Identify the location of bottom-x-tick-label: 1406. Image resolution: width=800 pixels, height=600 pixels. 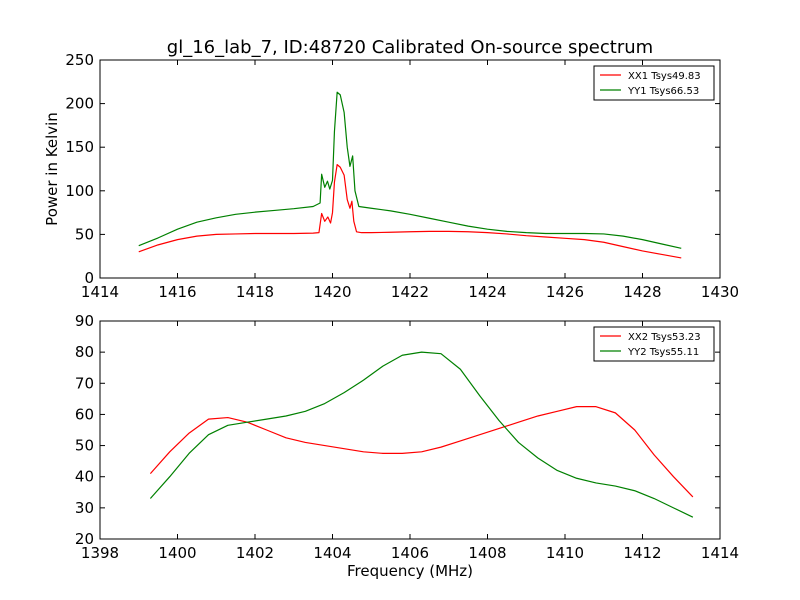
(410, 553).